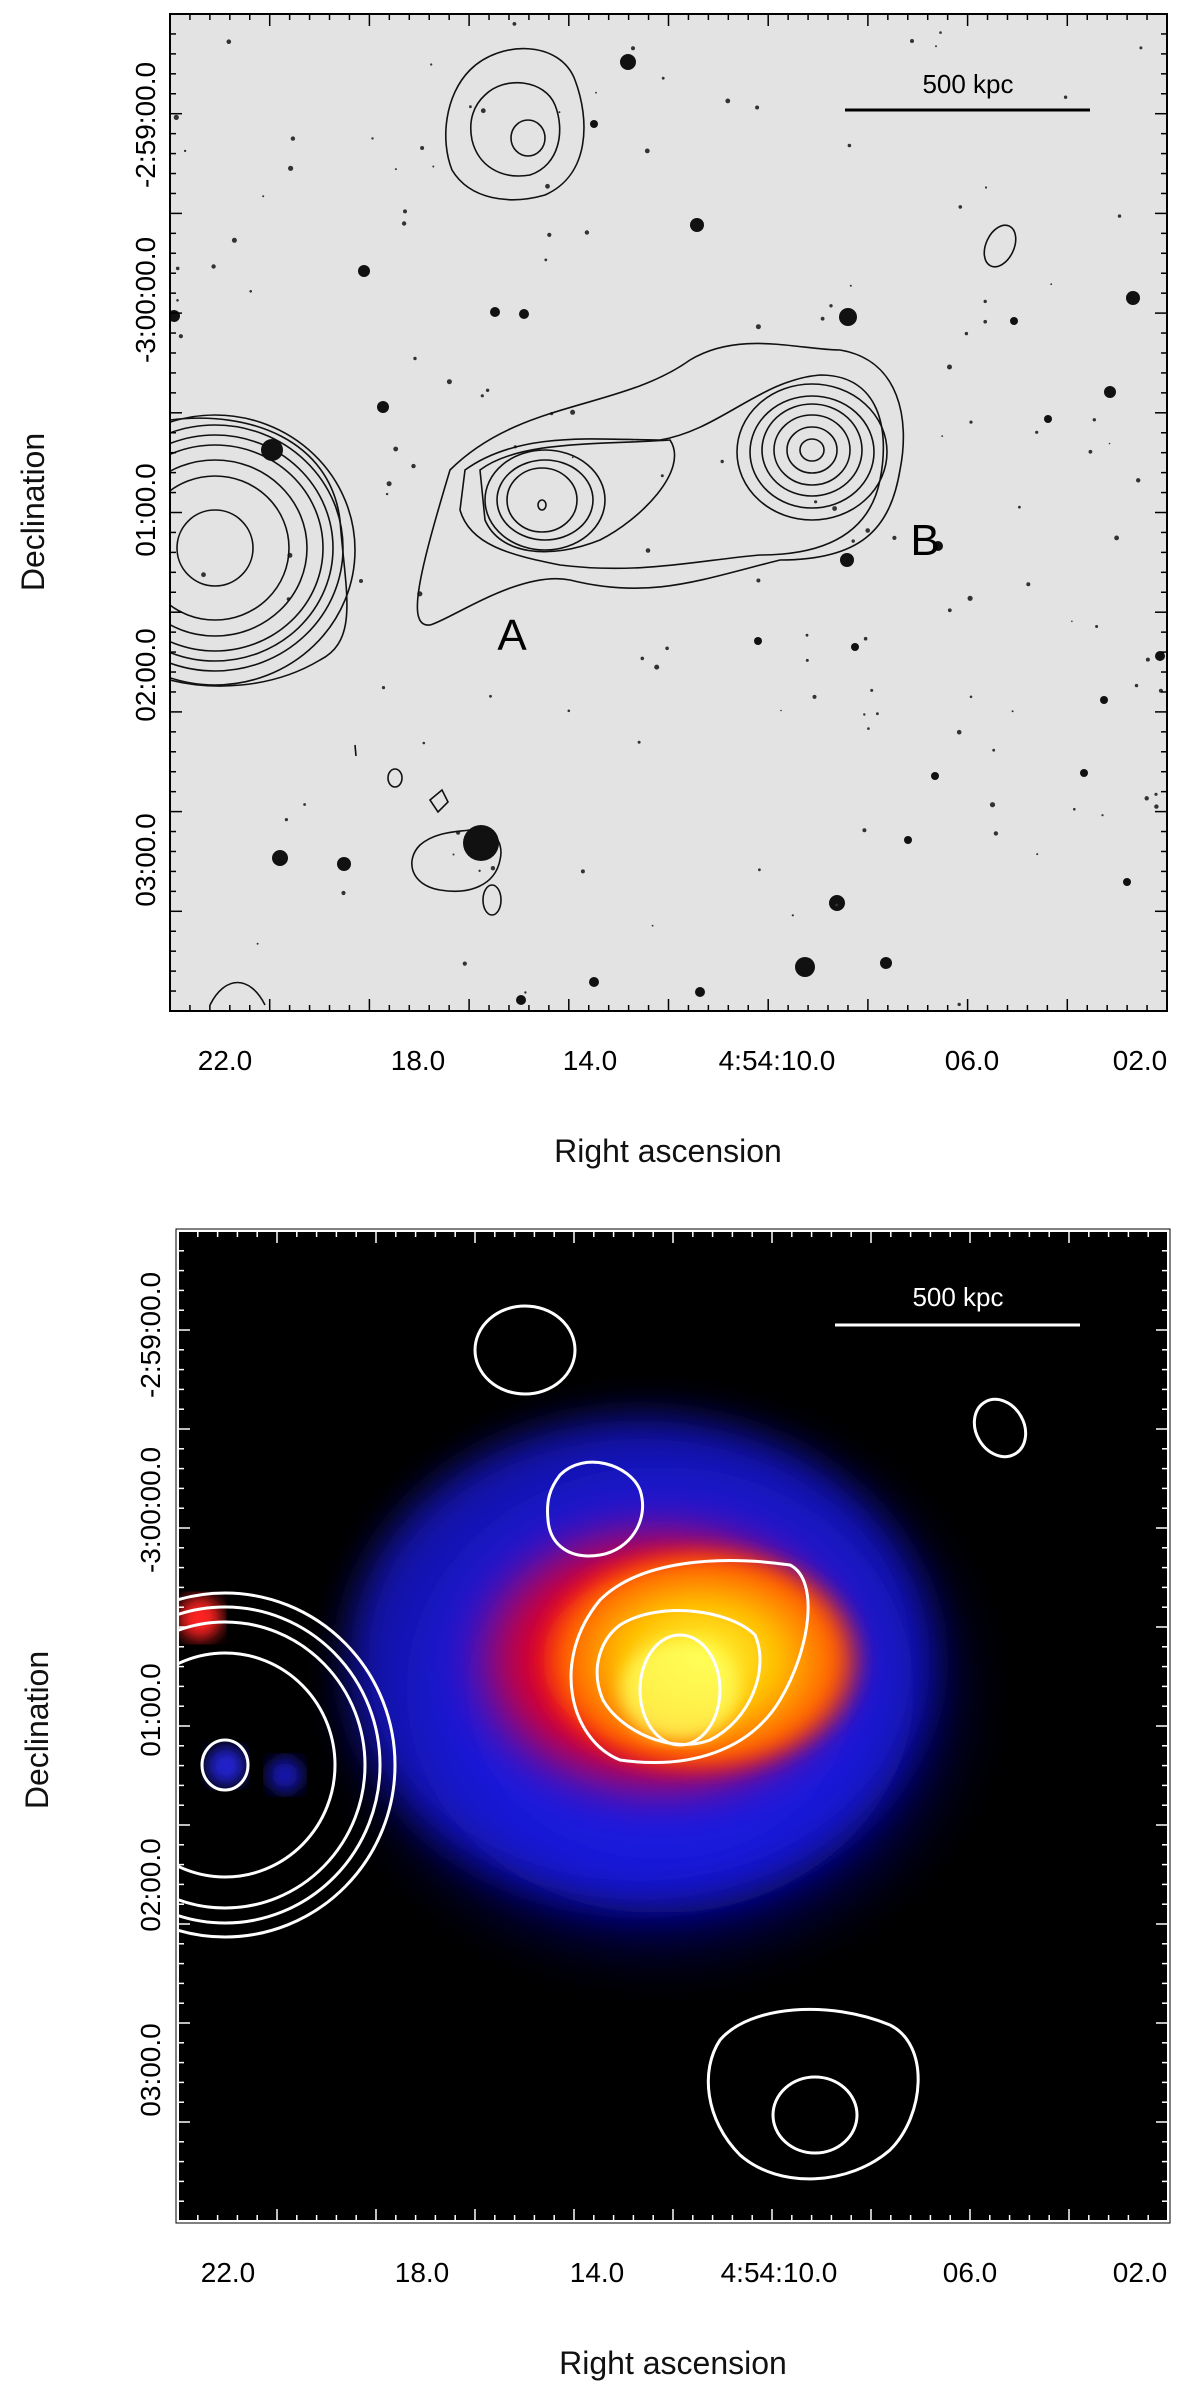 The width and height of the screenshot is (1200, 2401). I want to click on y-tick-label: 03:00.0, so click(145, 859).